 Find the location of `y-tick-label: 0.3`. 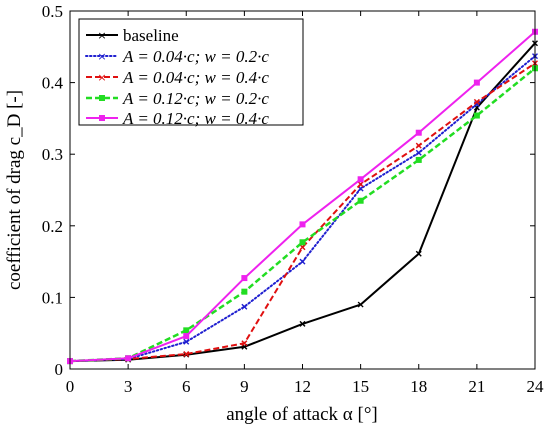

y-tick-label: 0.3 is located at coordinates (52, 154).